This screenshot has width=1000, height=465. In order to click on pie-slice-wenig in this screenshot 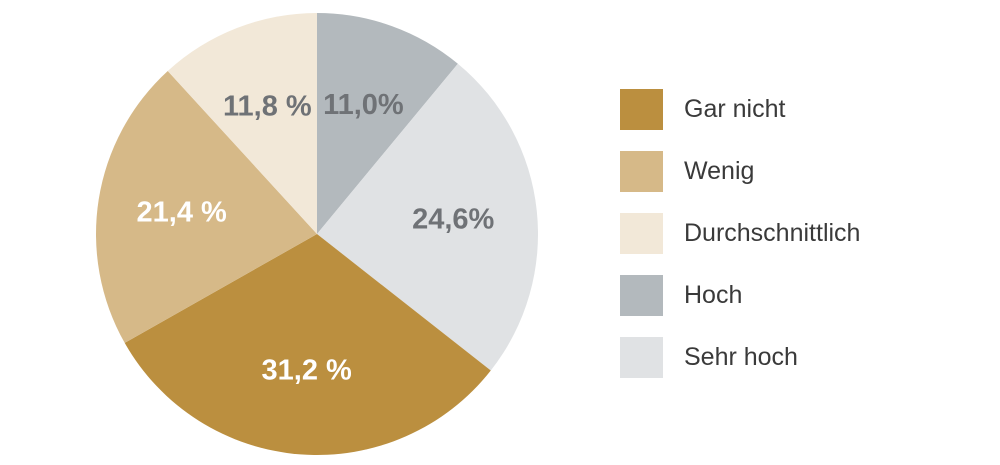, I will do `click(206, 207)`.